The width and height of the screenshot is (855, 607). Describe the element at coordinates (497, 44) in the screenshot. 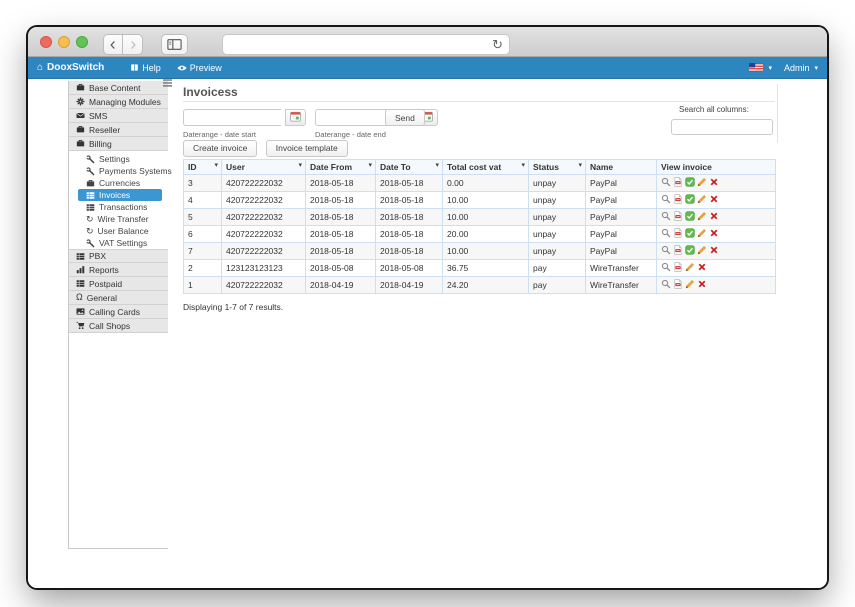

I see `refresh-icon: ↻` at that location.